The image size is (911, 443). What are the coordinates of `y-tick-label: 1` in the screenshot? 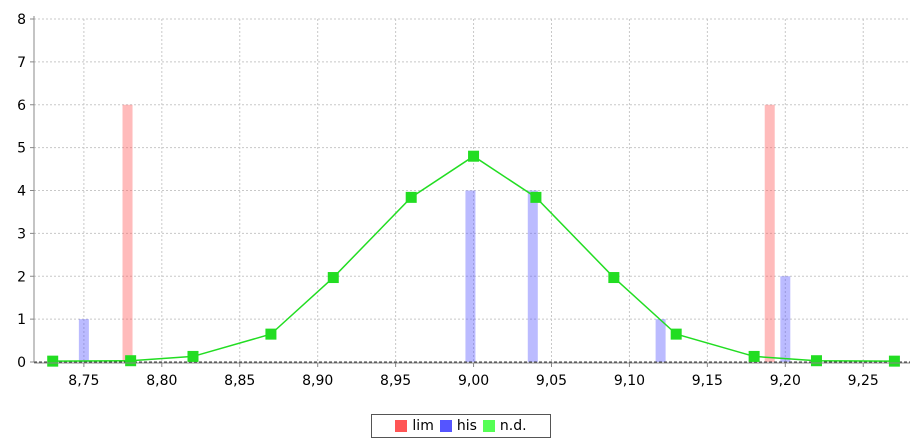 It's located at (21, 320).